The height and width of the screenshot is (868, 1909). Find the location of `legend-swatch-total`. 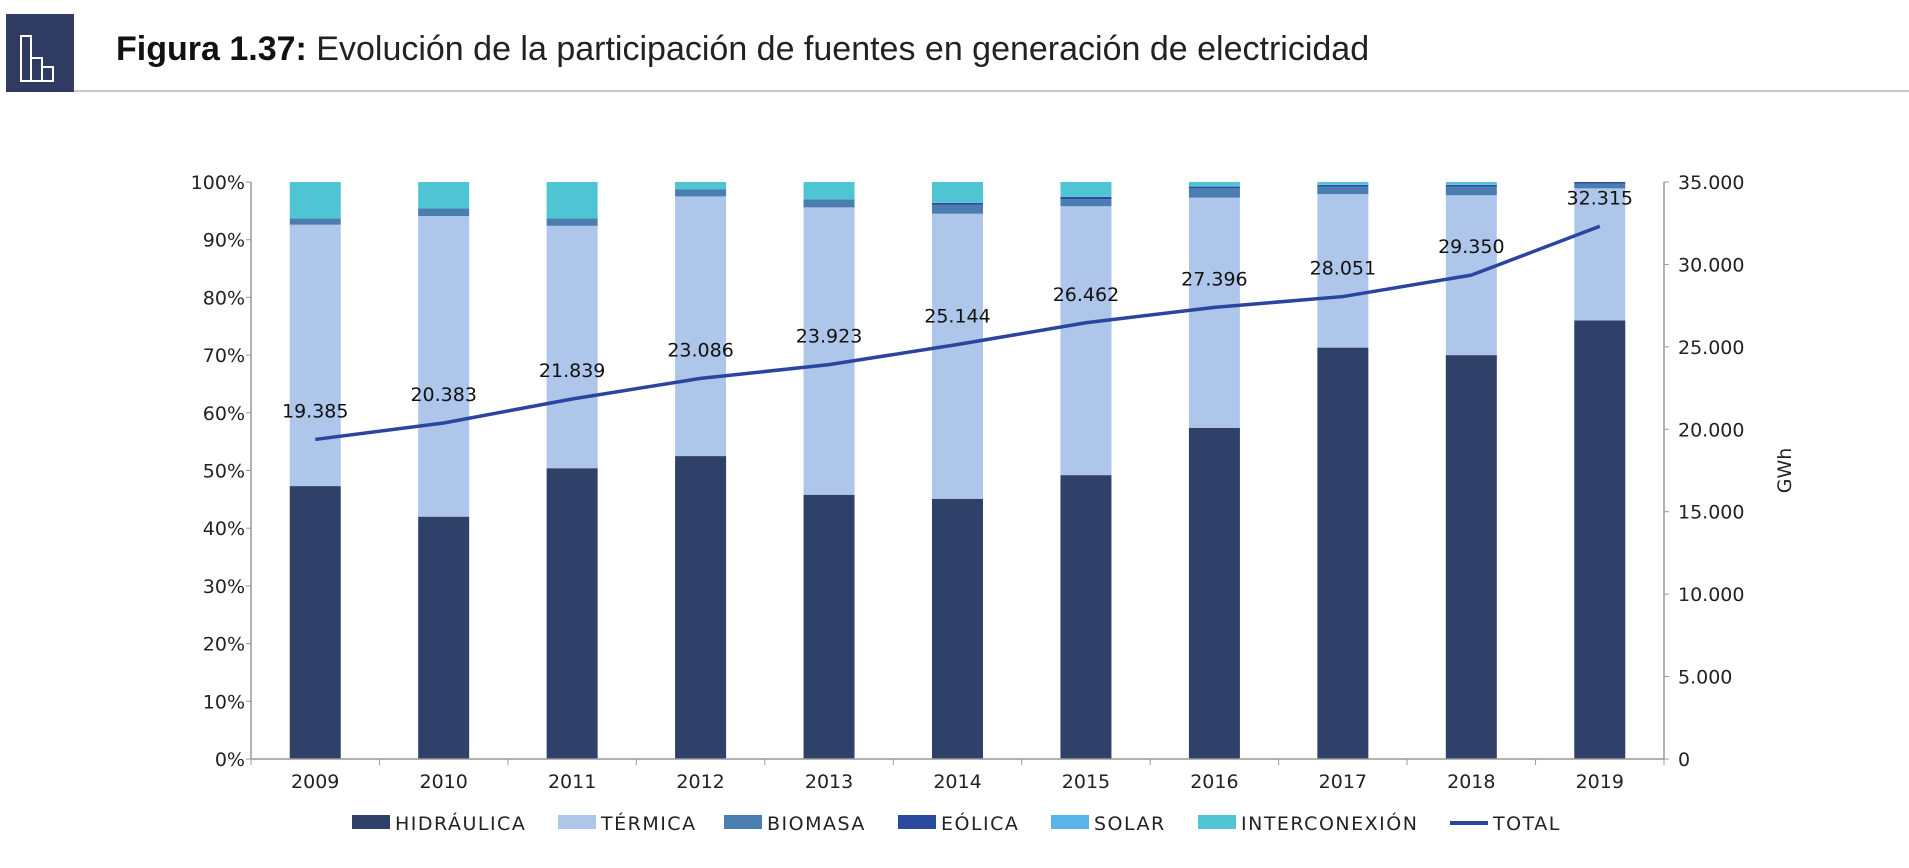

legend-swatch-total is located at coordinates (1469, 823).